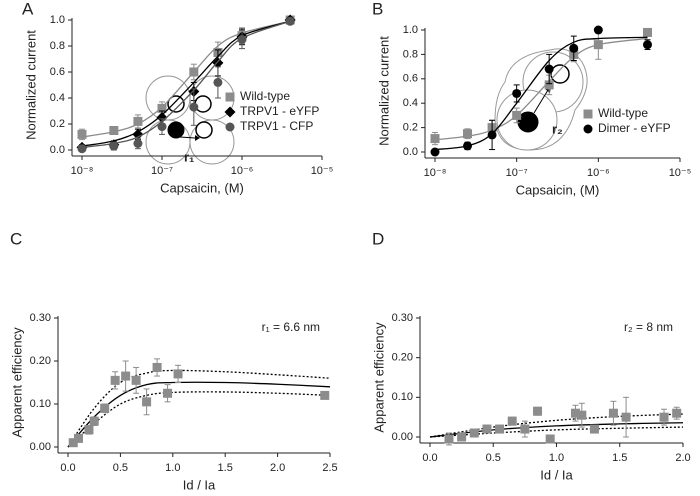 This screenshot has width=700, height=496. What do you see at coordinates (383, 91) in the screenshot?
I see `y-axis-label: Normalized current` at bounding box center [383, 91].